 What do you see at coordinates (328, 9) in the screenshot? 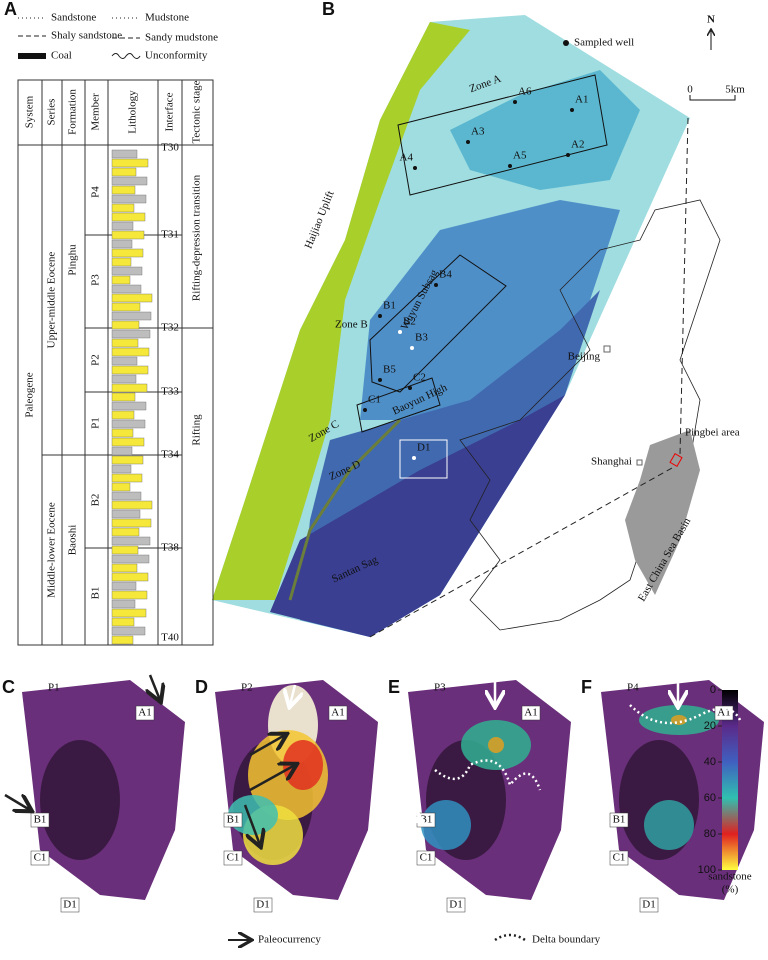
I see `panel-label: B` at bounding box center [328, 9].